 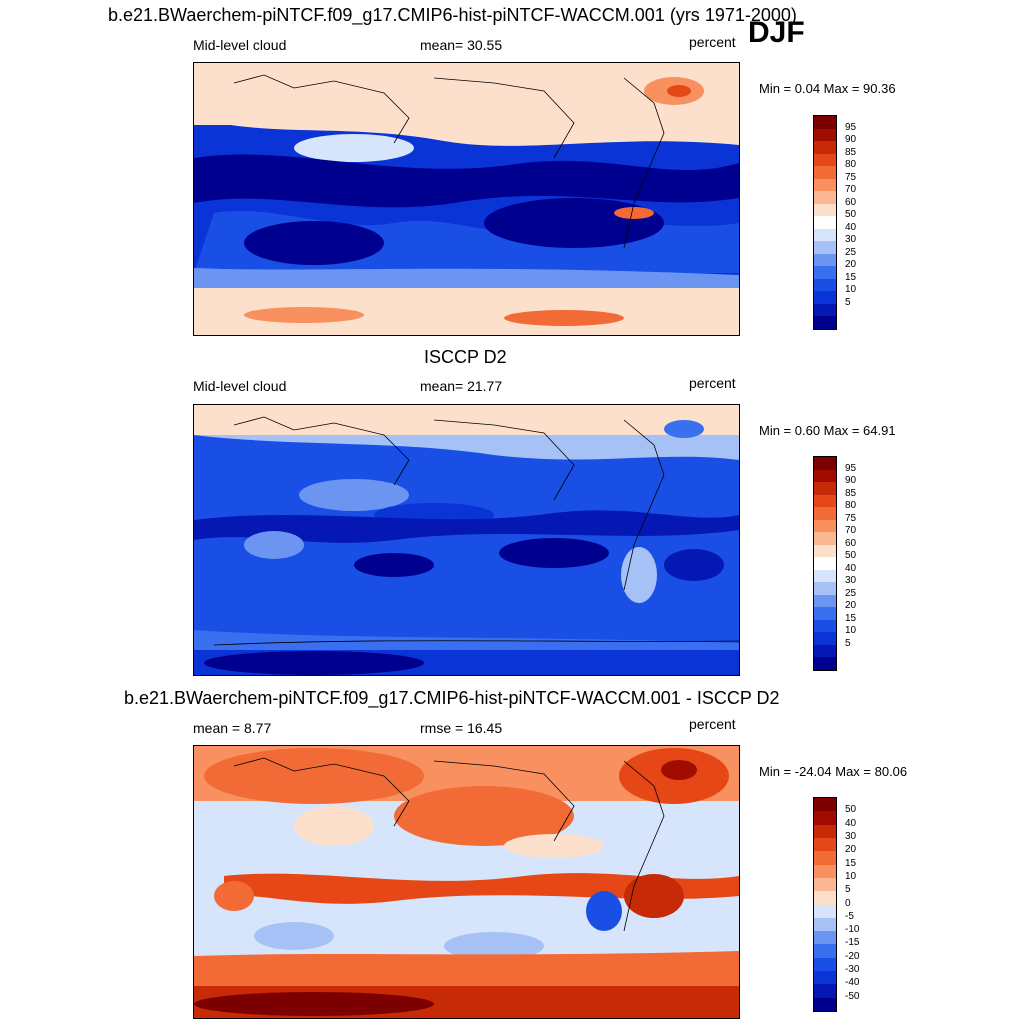 What do you see at coordinates (852, 983) in the screenshot?
I see `colorbar-tick-label: -40` at bounding box center [852, 983].